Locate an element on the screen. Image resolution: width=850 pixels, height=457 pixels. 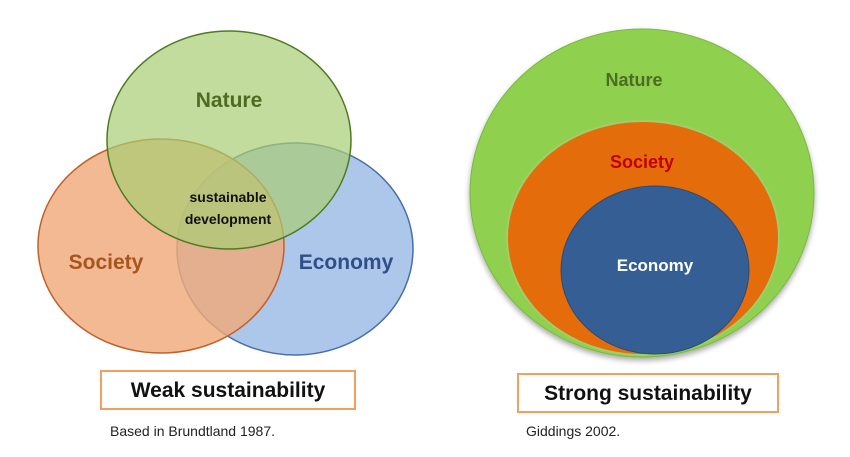
venn-society-label: Society is located at coordinates (106, 262).